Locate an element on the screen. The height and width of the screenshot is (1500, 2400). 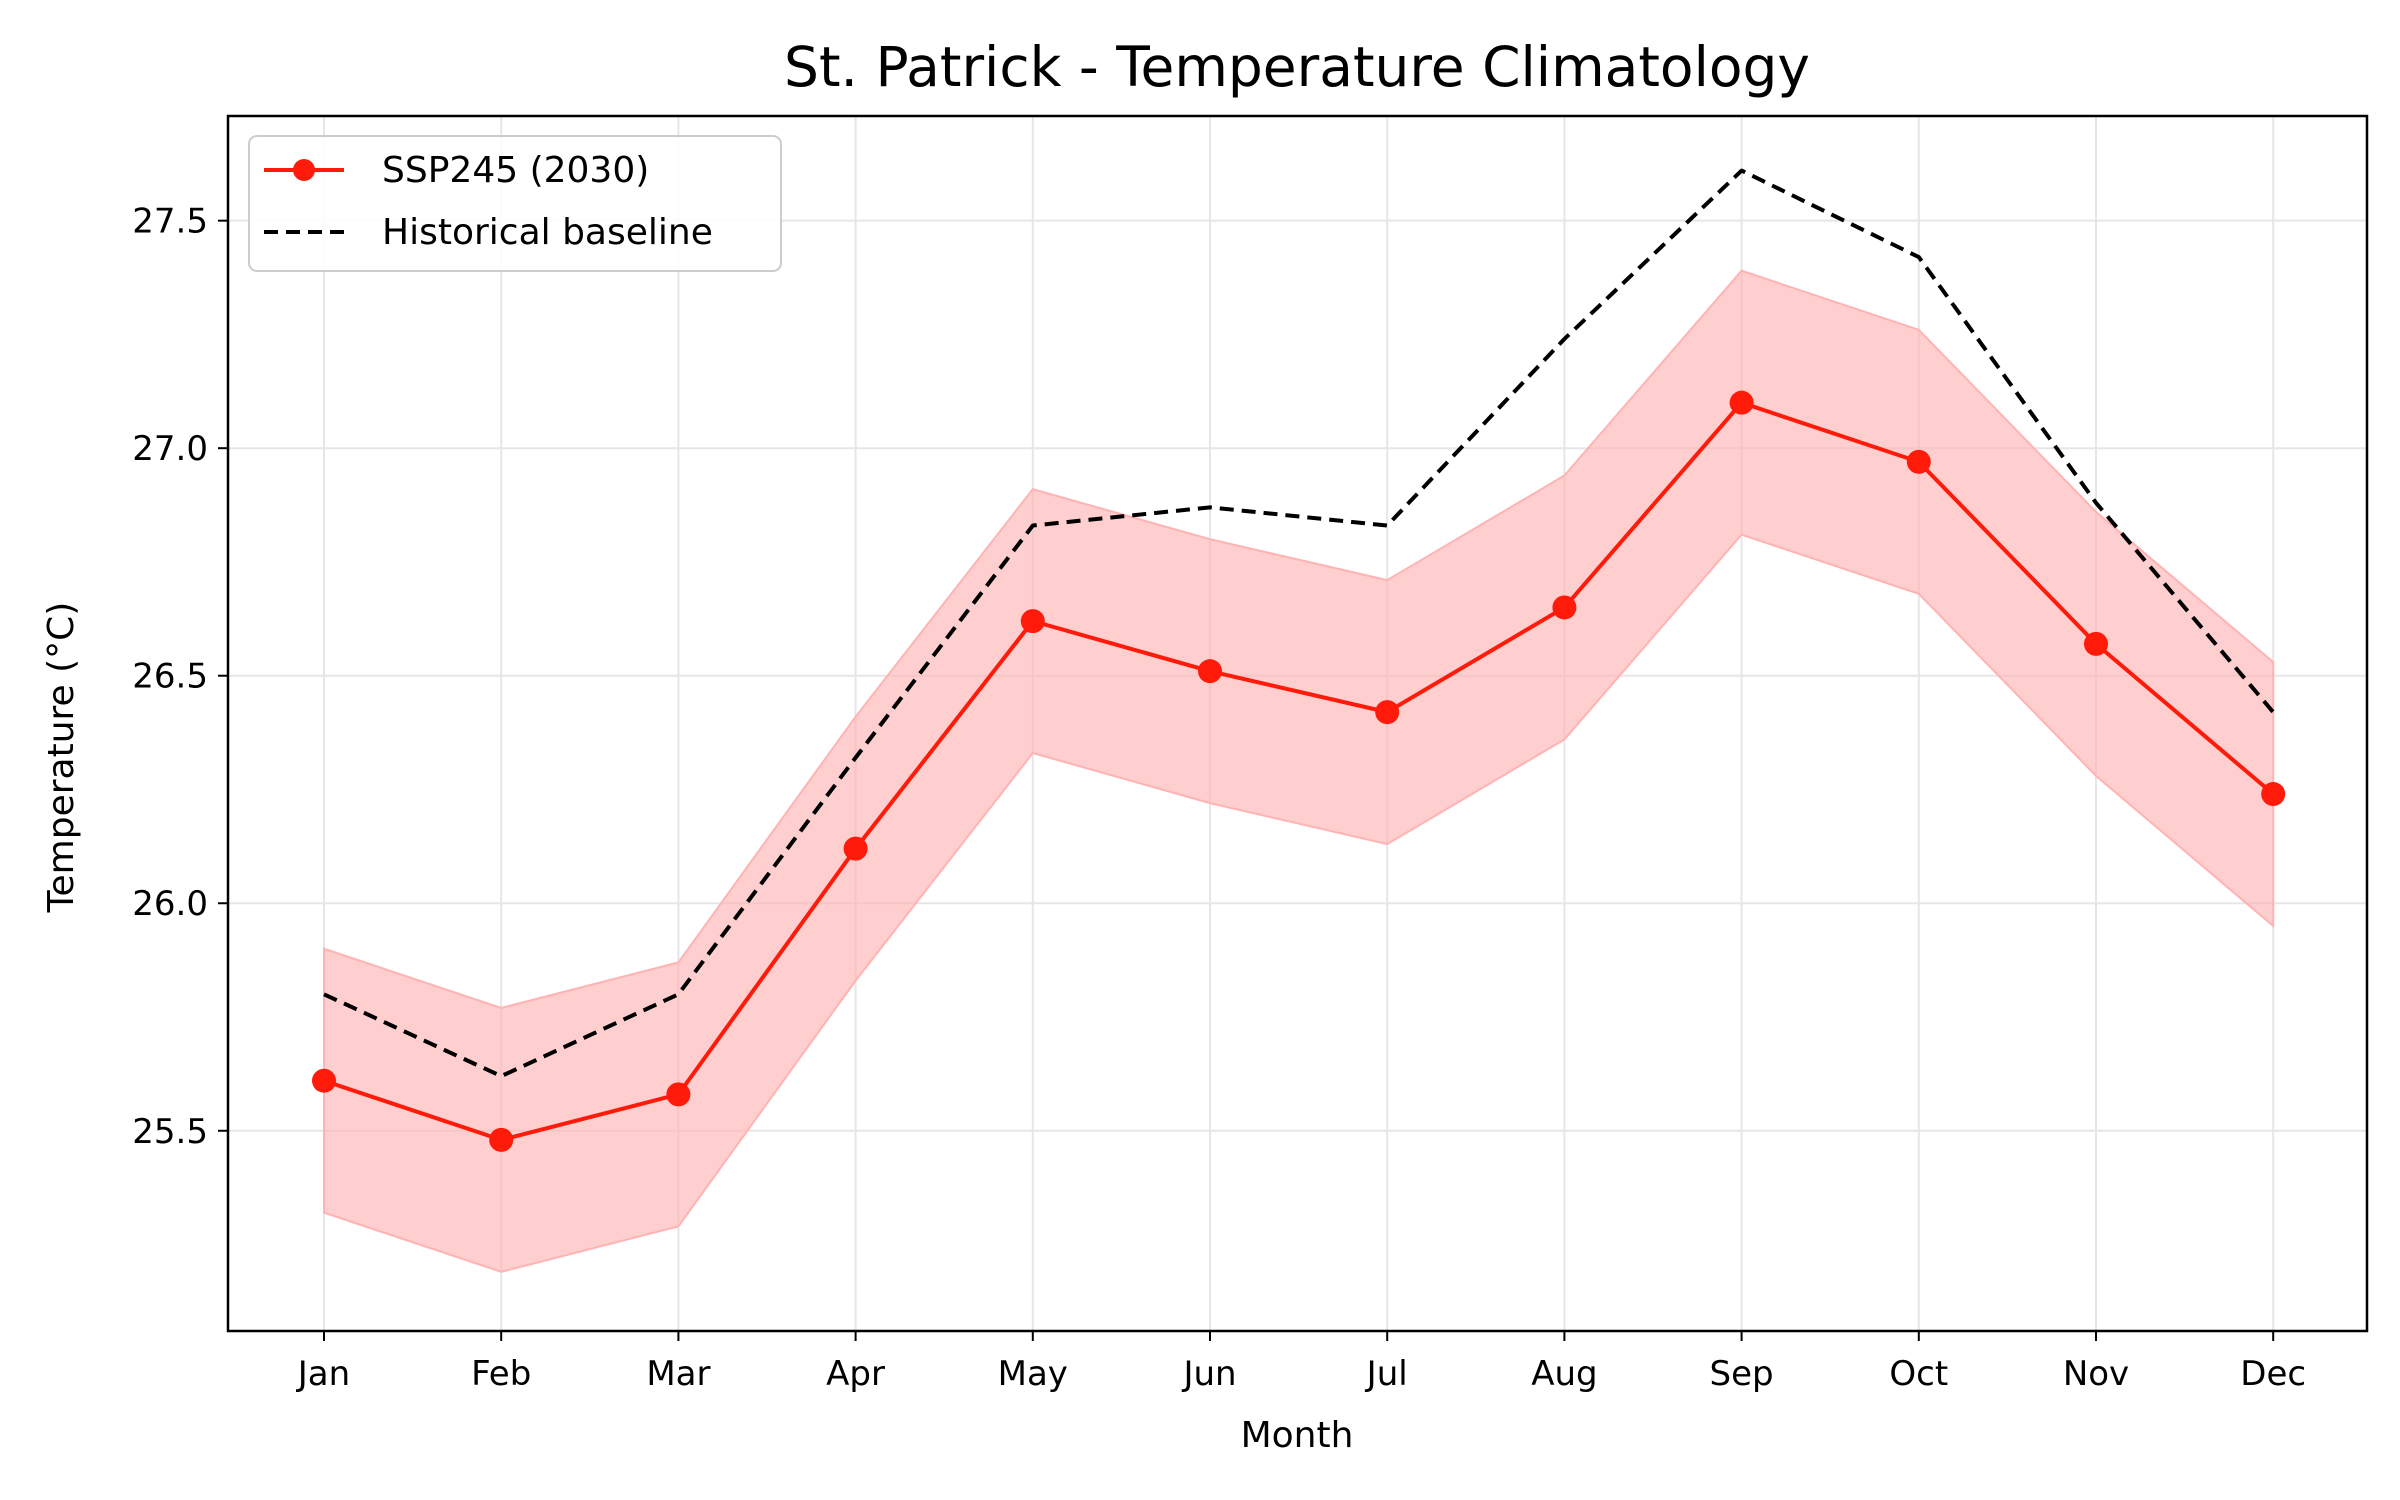
x-axis-label: Month is located at coordinates (1297, 1435).